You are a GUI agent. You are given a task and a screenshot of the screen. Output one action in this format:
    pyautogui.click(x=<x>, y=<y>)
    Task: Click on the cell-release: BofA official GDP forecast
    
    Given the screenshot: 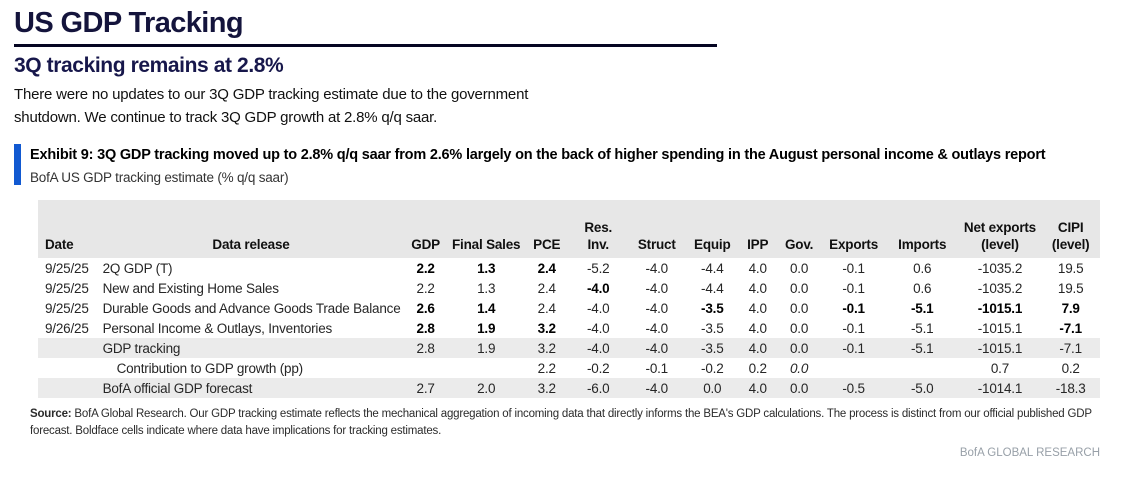 What is the action you would take?
    pyautogui.click(x=251, y=388)
    